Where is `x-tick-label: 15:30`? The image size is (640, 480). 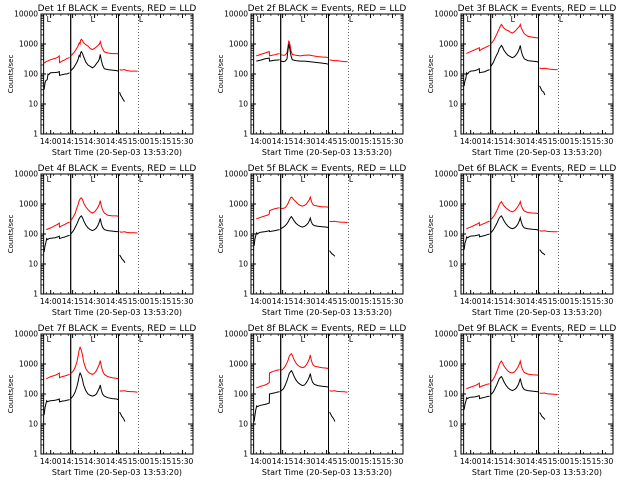
x-tick-label: 15:30 is located at coordinates (603, 461).